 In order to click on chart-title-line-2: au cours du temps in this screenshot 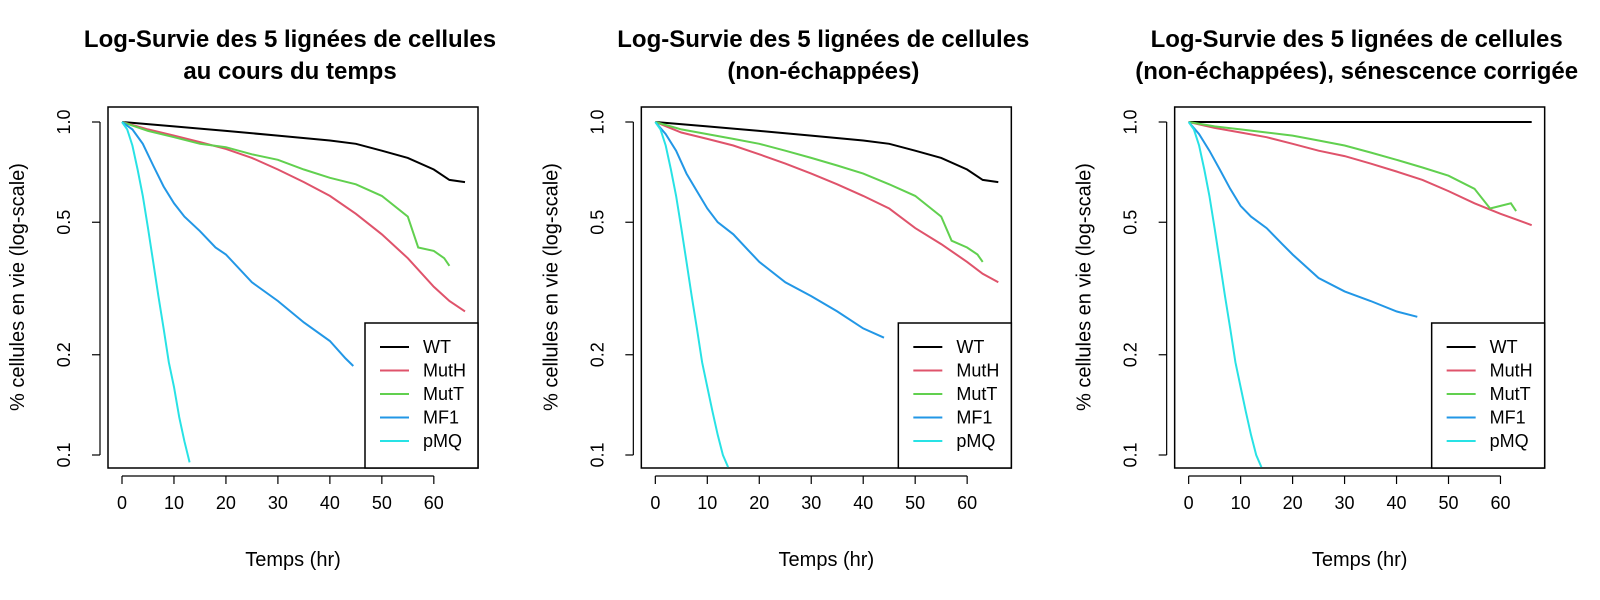, I will do `click(289, 71)`.